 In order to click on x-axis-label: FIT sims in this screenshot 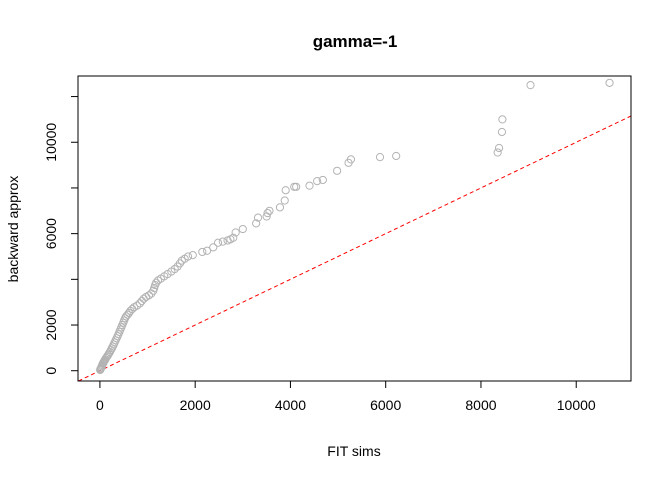, I will do `click(353, 451)`.